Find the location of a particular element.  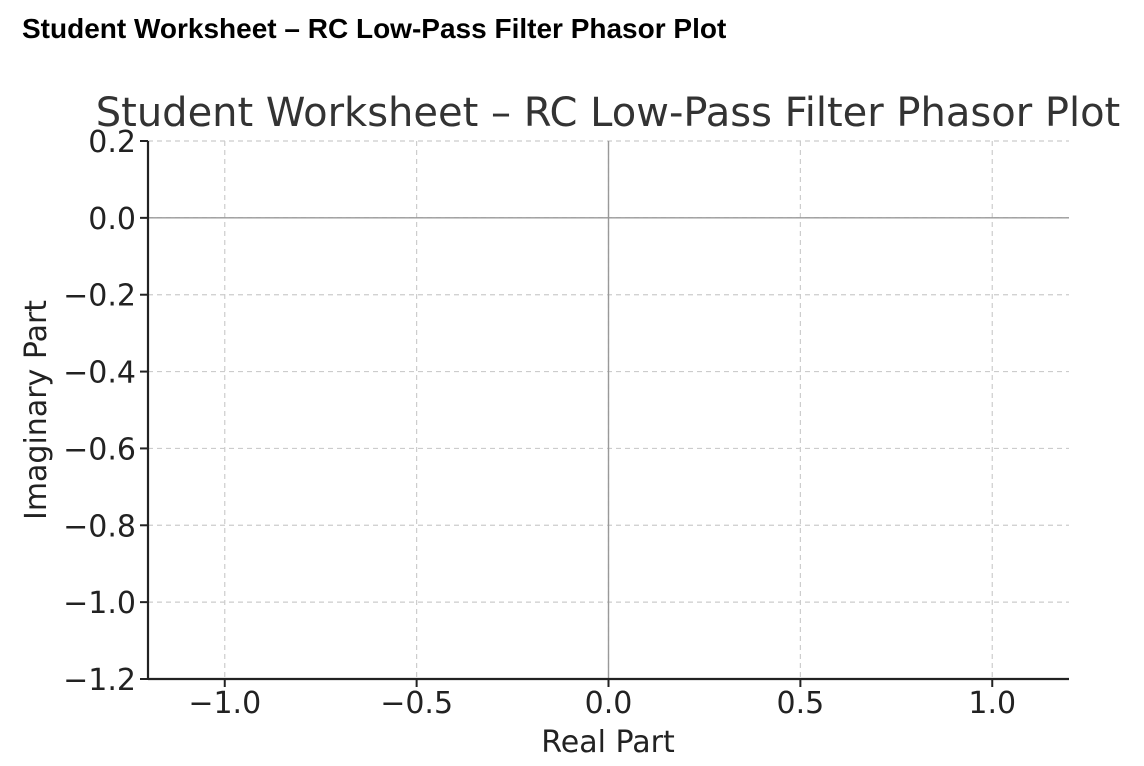

y-tick-label: −0.4 is located at coordinates (99, 373).